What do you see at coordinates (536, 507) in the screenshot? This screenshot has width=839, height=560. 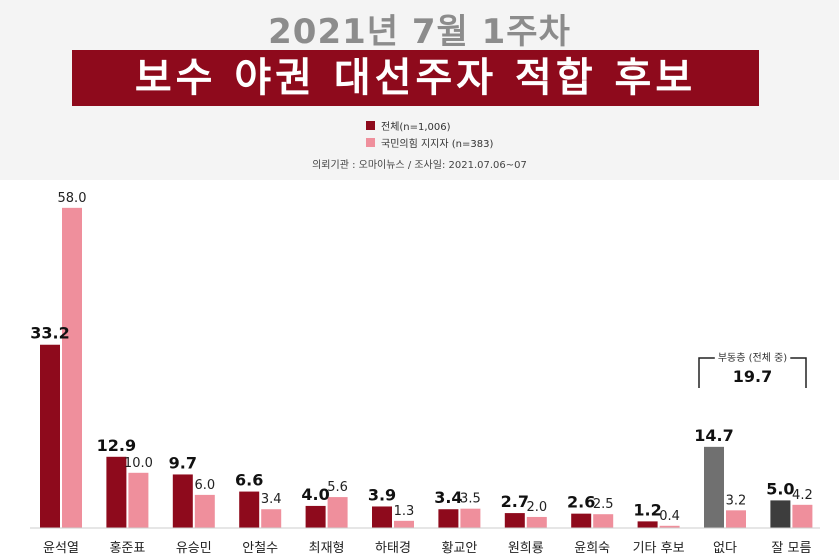 I see `data-label-series2: 2.0` at bounding box center [536, 507].